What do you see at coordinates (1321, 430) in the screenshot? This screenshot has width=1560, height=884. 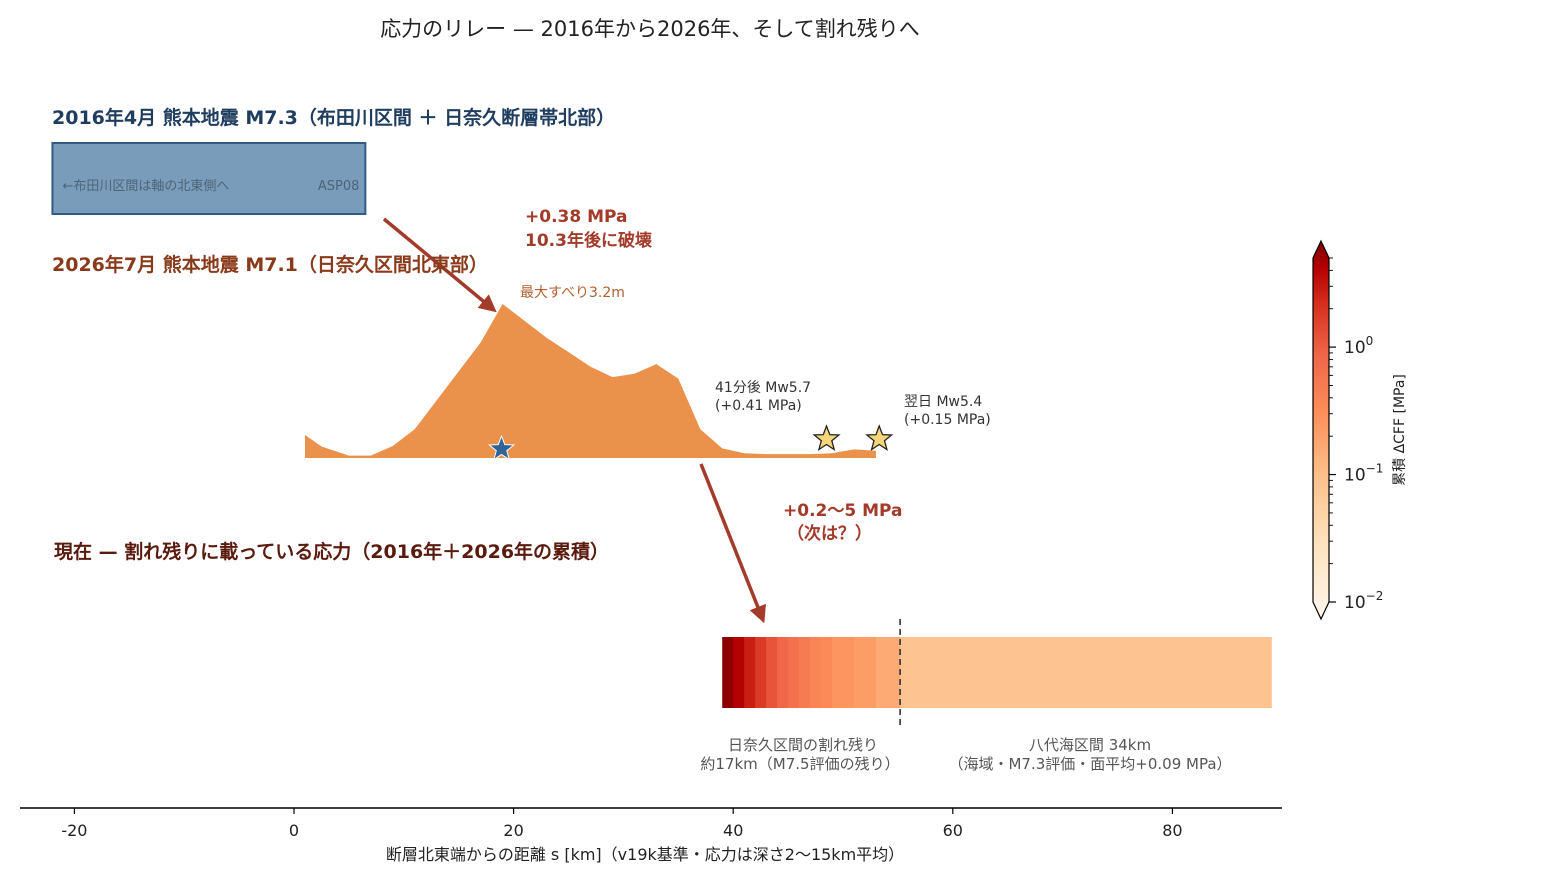 I see `colorbar` at bounding box center [1321, 430].